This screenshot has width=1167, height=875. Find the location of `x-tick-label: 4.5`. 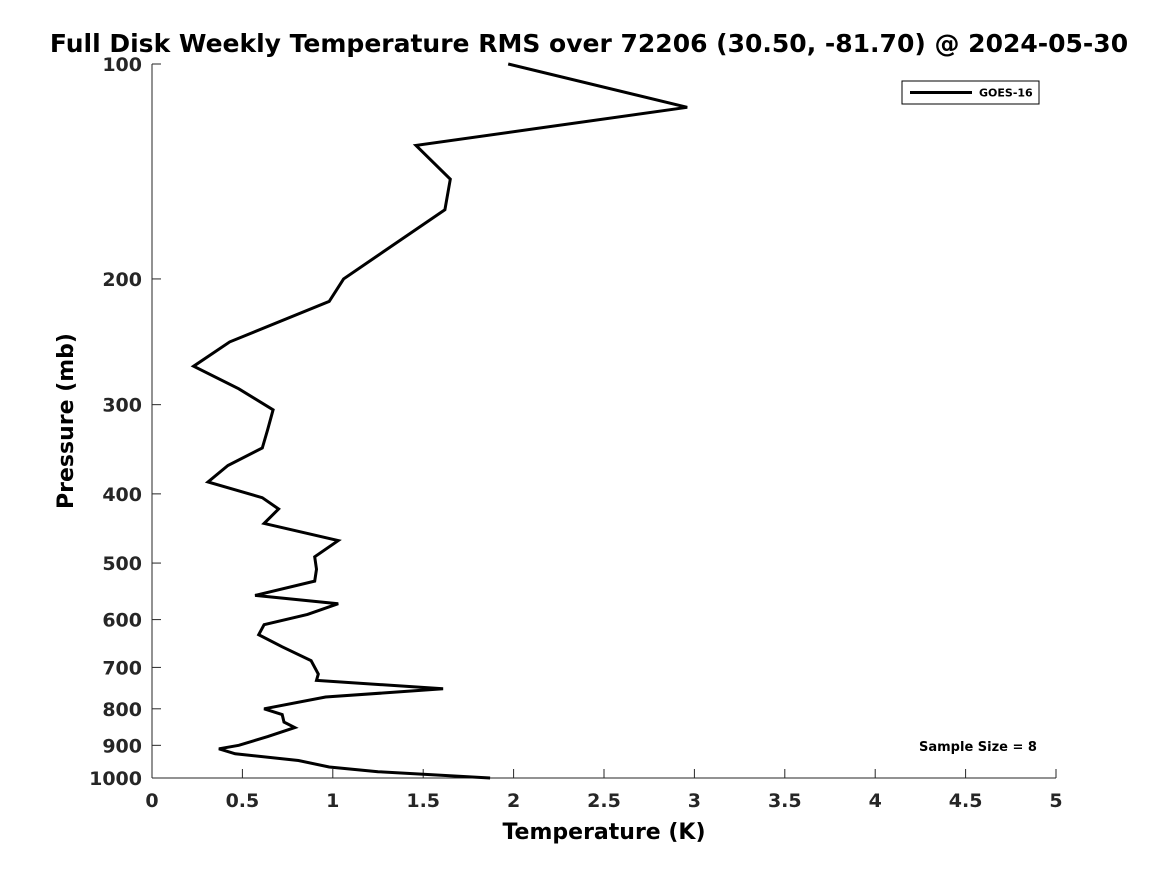

x-tick-label: 4.5 is located at coordinates (966, 801).